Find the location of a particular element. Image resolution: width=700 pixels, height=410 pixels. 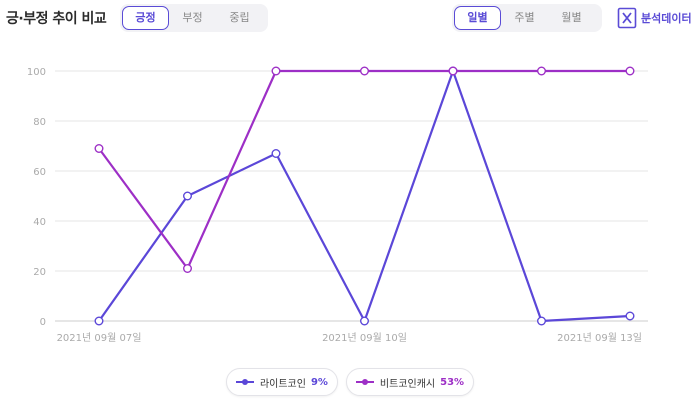

period-toggle: 일별 주별 월별 is located at coordinates (527, 18).